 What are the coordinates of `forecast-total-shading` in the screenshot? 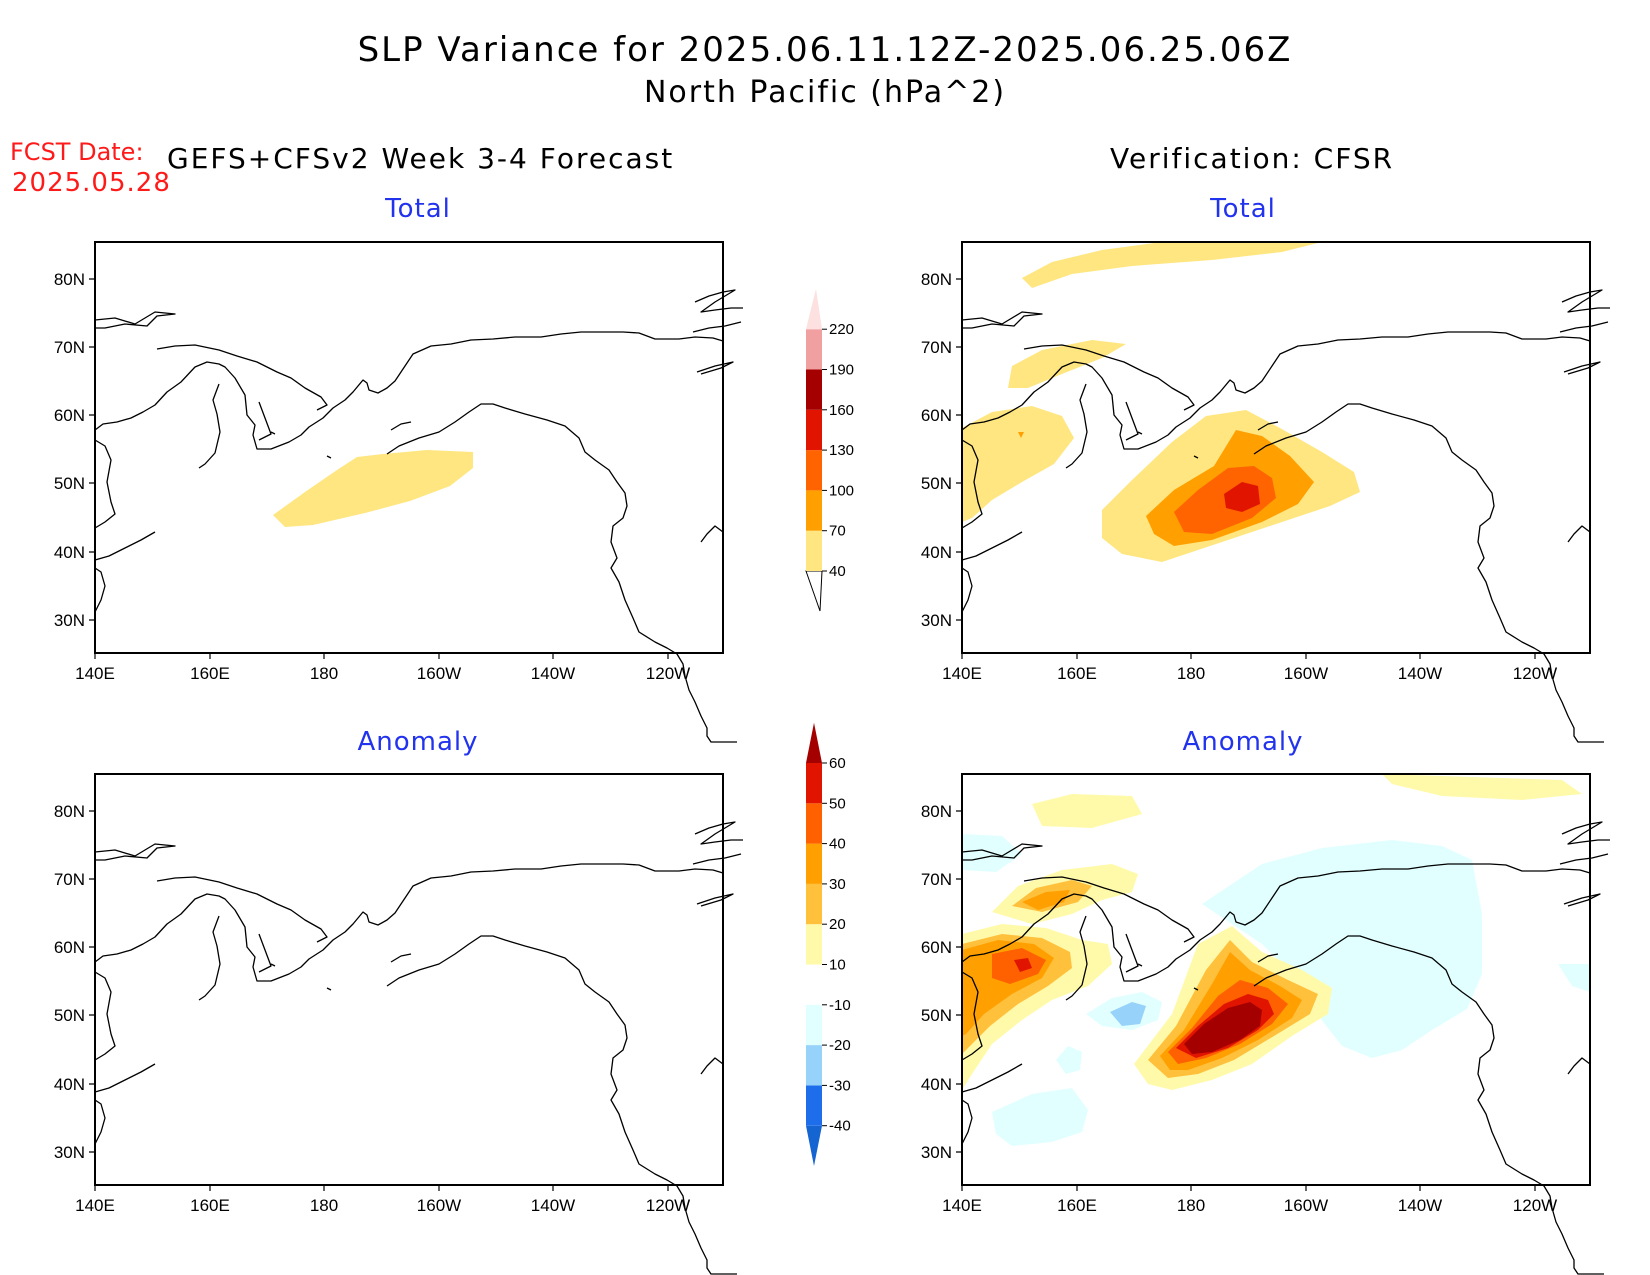 It's located at (373, 488).